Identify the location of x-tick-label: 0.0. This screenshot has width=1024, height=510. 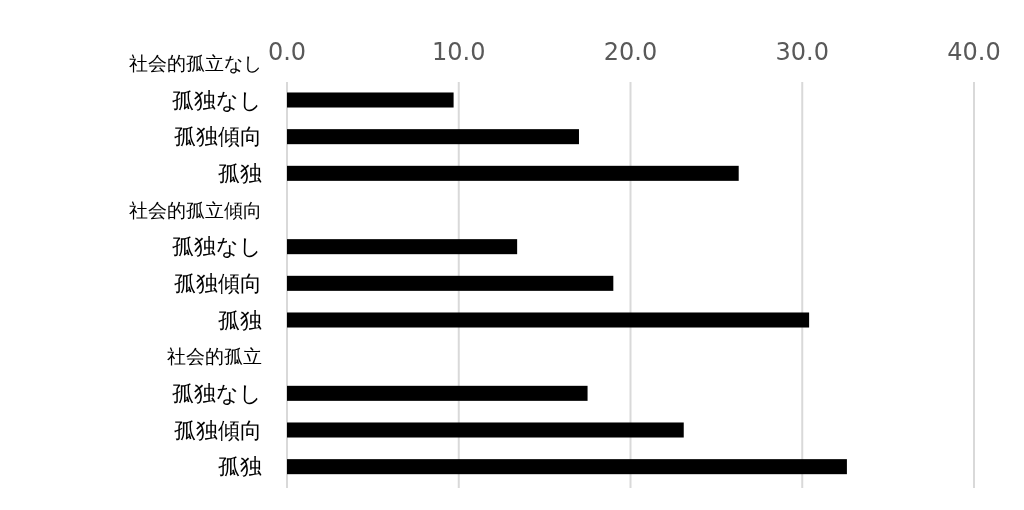
(287, 52).